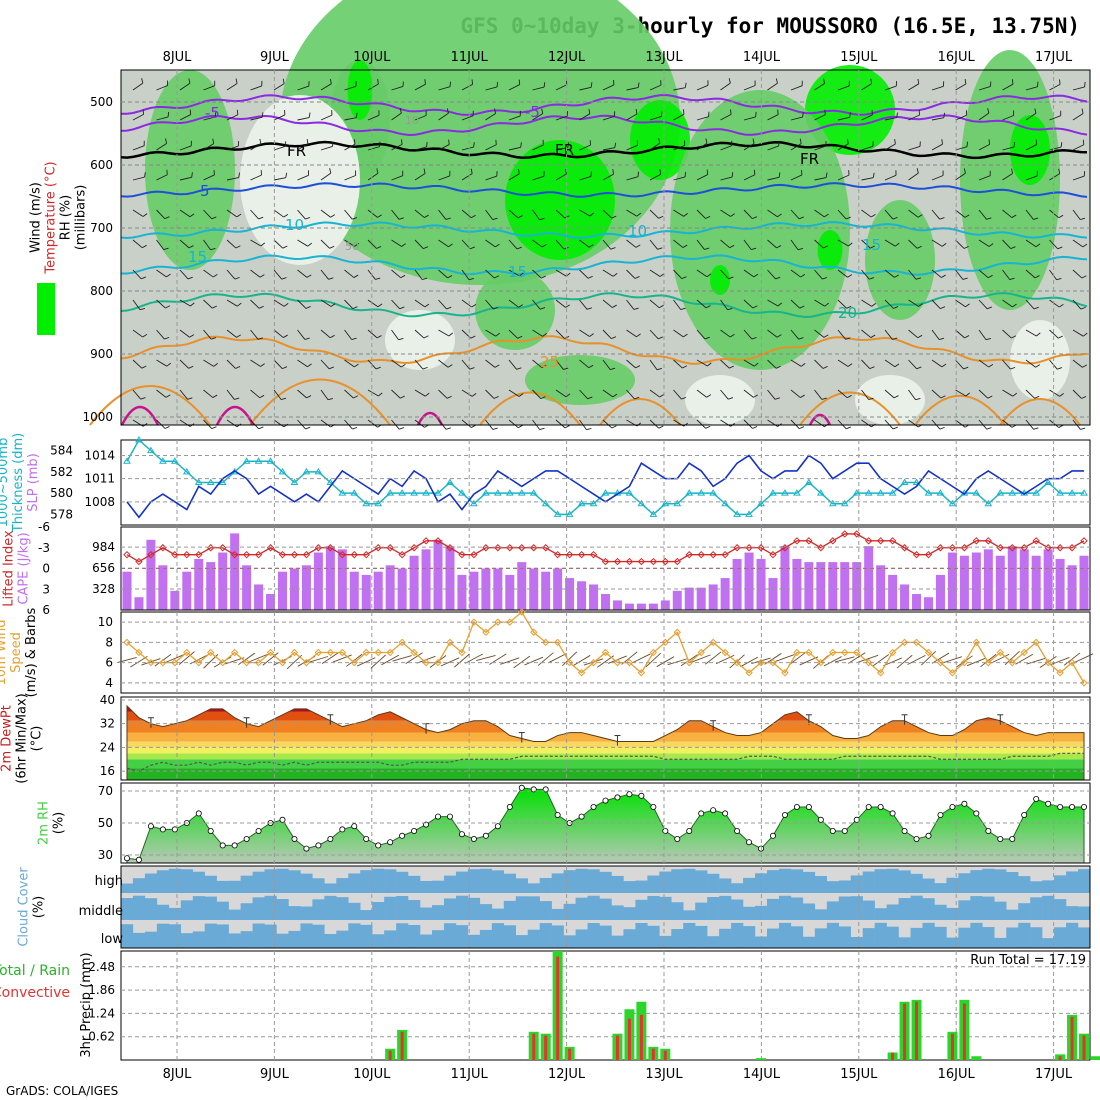  What do you see at coordinates (205, 191) in the screenshot?
I see `contour-label: 5` at bounding box center [205, 191].